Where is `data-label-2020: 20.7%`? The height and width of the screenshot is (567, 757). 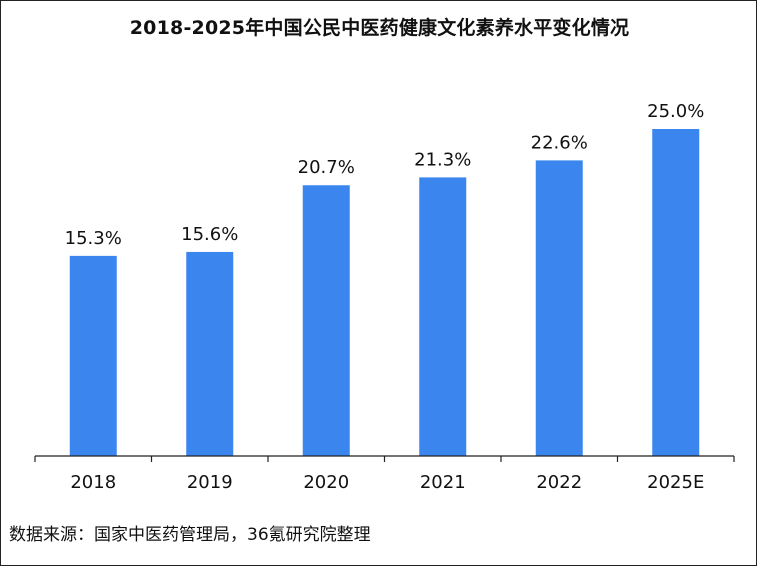
data-label-2020: 20.7% is located at coordinates (326, 167).